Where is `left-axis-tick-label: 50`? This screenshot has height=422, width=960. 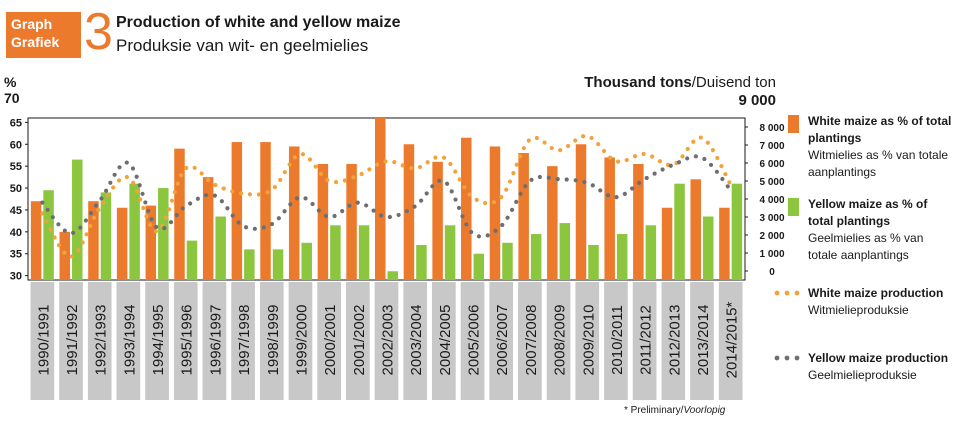 left-axis-tick-label: 50 is located at coordinates (16, 189).